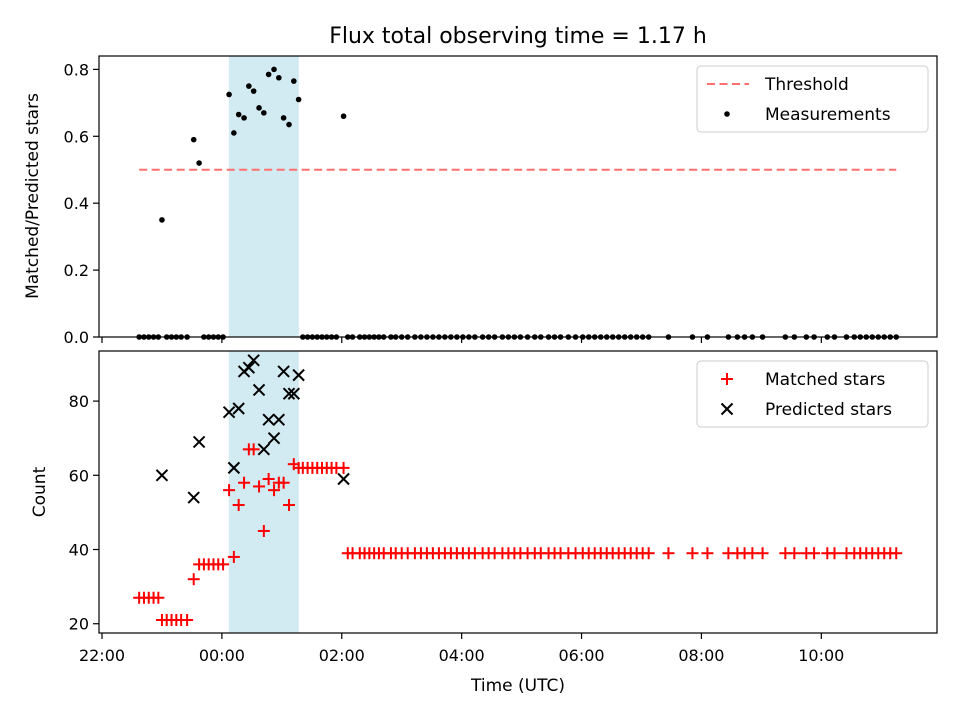 This screenshot has height=720, width=960. Describe the element at coordinates (102, 655) in the screenshot. I see `x-tick-label: 22:00` at that location.